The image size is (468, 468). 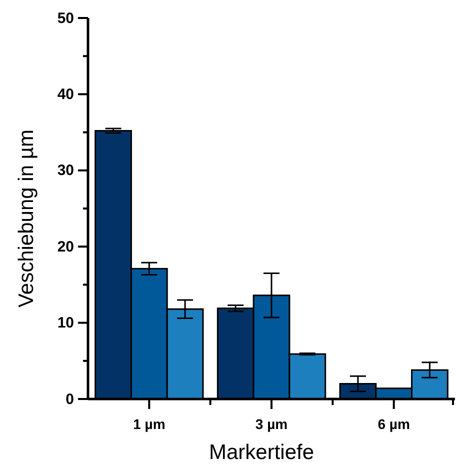 What do you see at coordinates (261, 452) in the screenshot?
I see `x-axis-title: Markertiefe` at bounding box center [261, 452].